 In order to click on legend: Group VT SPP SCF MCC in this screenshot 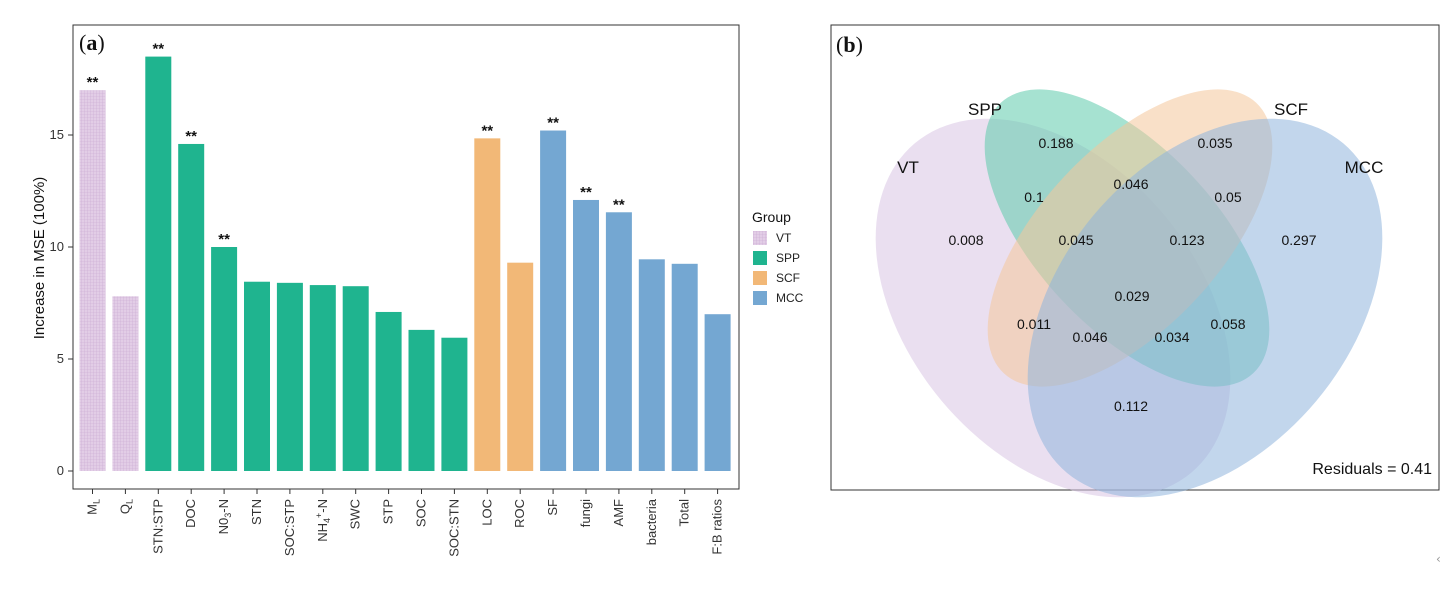, I will do `click(778, 257)`.